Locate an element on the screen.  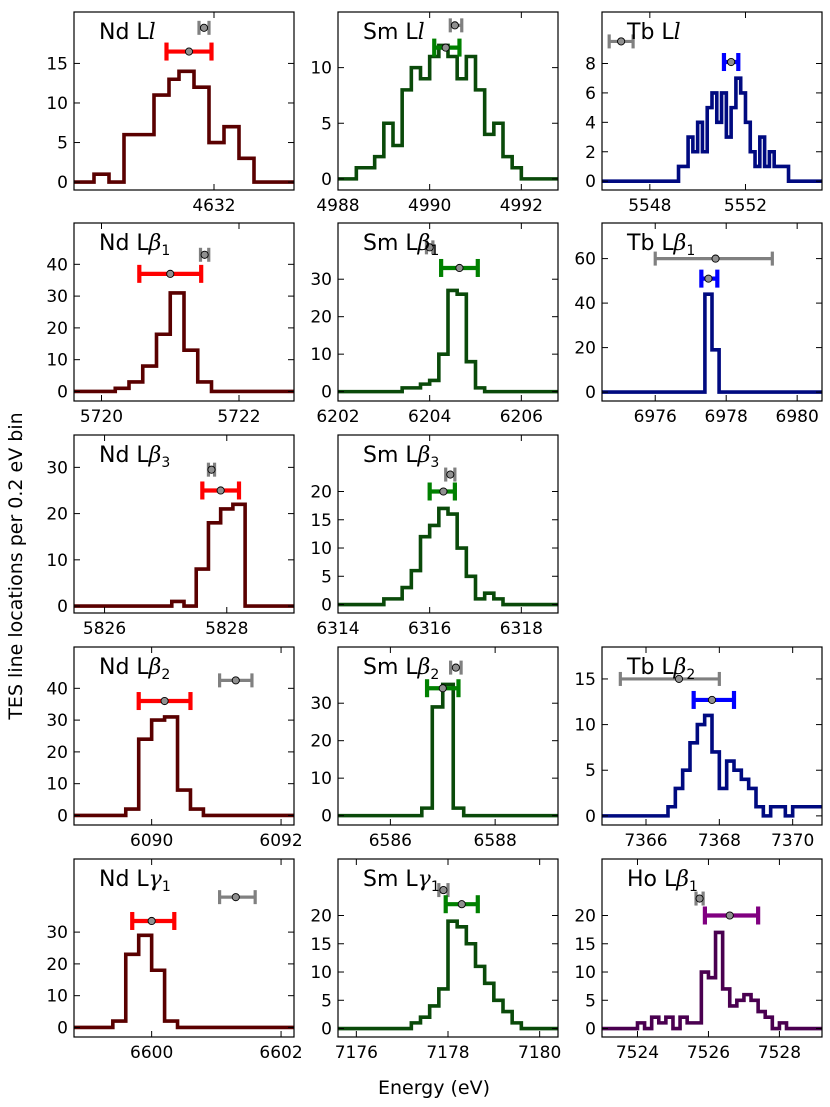
panel-title-tb-ll: Tb Ll is located at coordinates (653, 32).